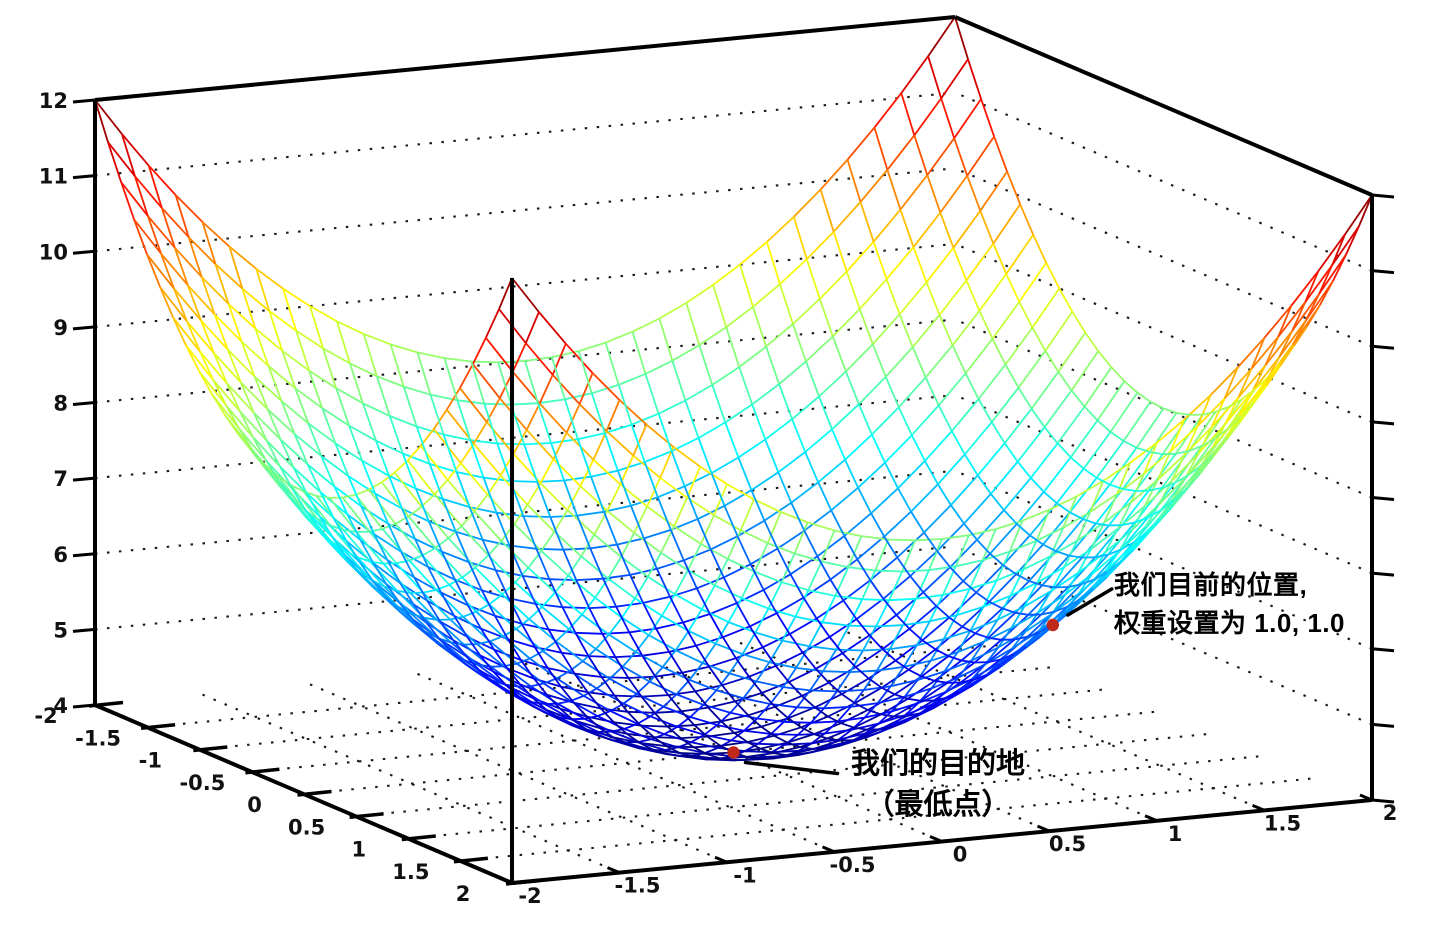  Describe the element at coordinates (1229, 604) in the screenshot. I see `annotation-current-position: 我们目前的位置, 权重设置为 1.0, 1.0` at that location.